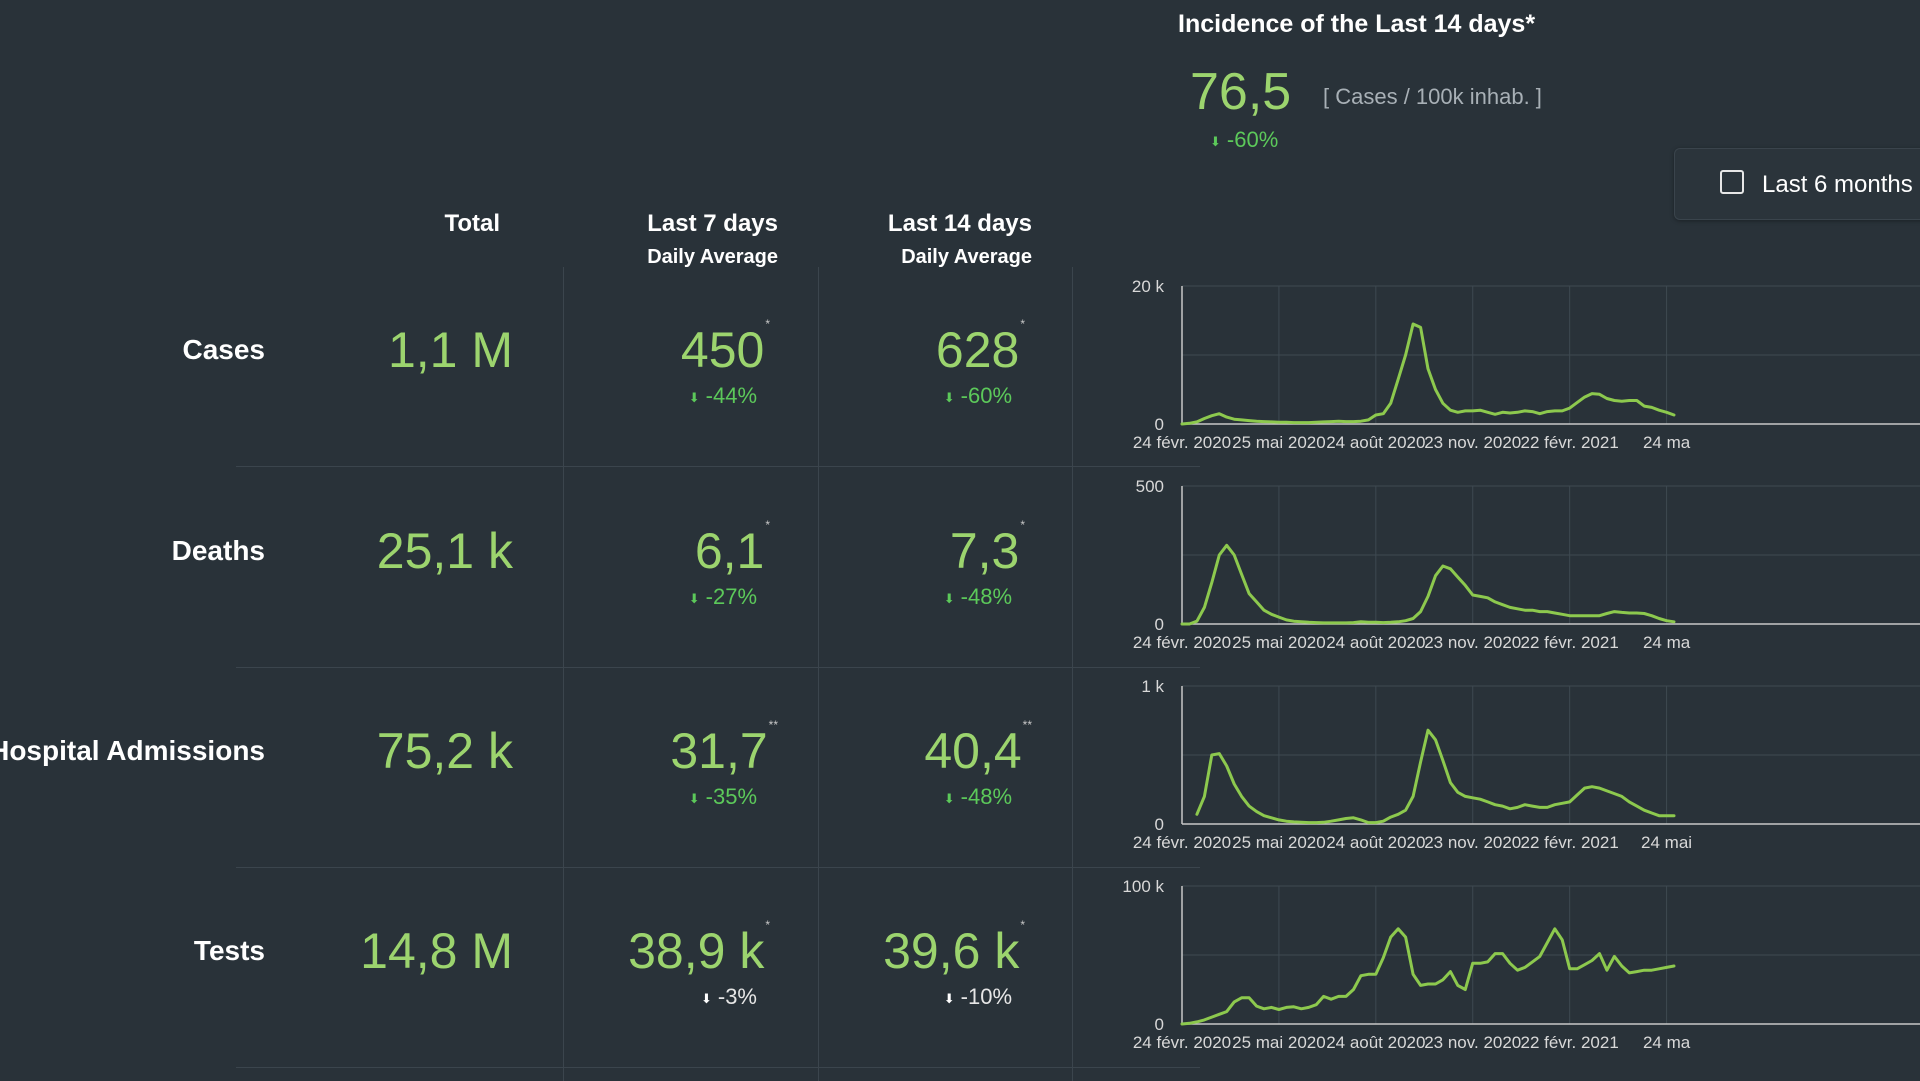 This screenshot has width=1920, height=1081. What do you see at coordinates (737, 996) in the screenshot?
I see `tests-change-7-value: -3%` at bounding box center [737, 996].